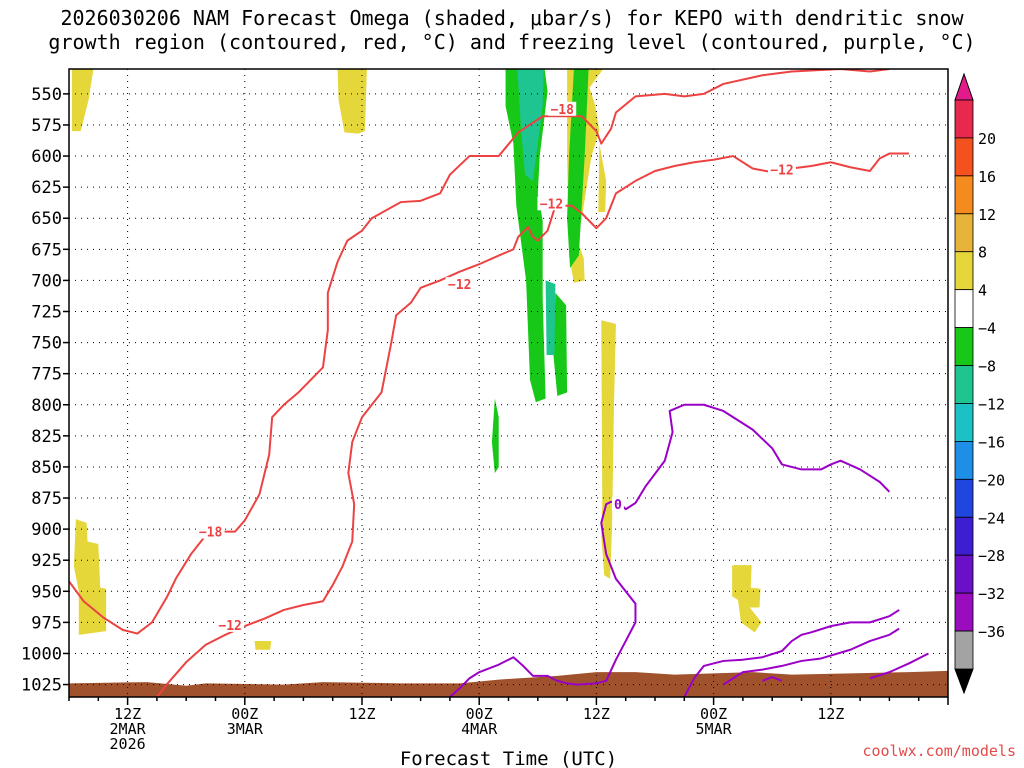  I want to click on y-tick-label: 800, so click(46, 406).